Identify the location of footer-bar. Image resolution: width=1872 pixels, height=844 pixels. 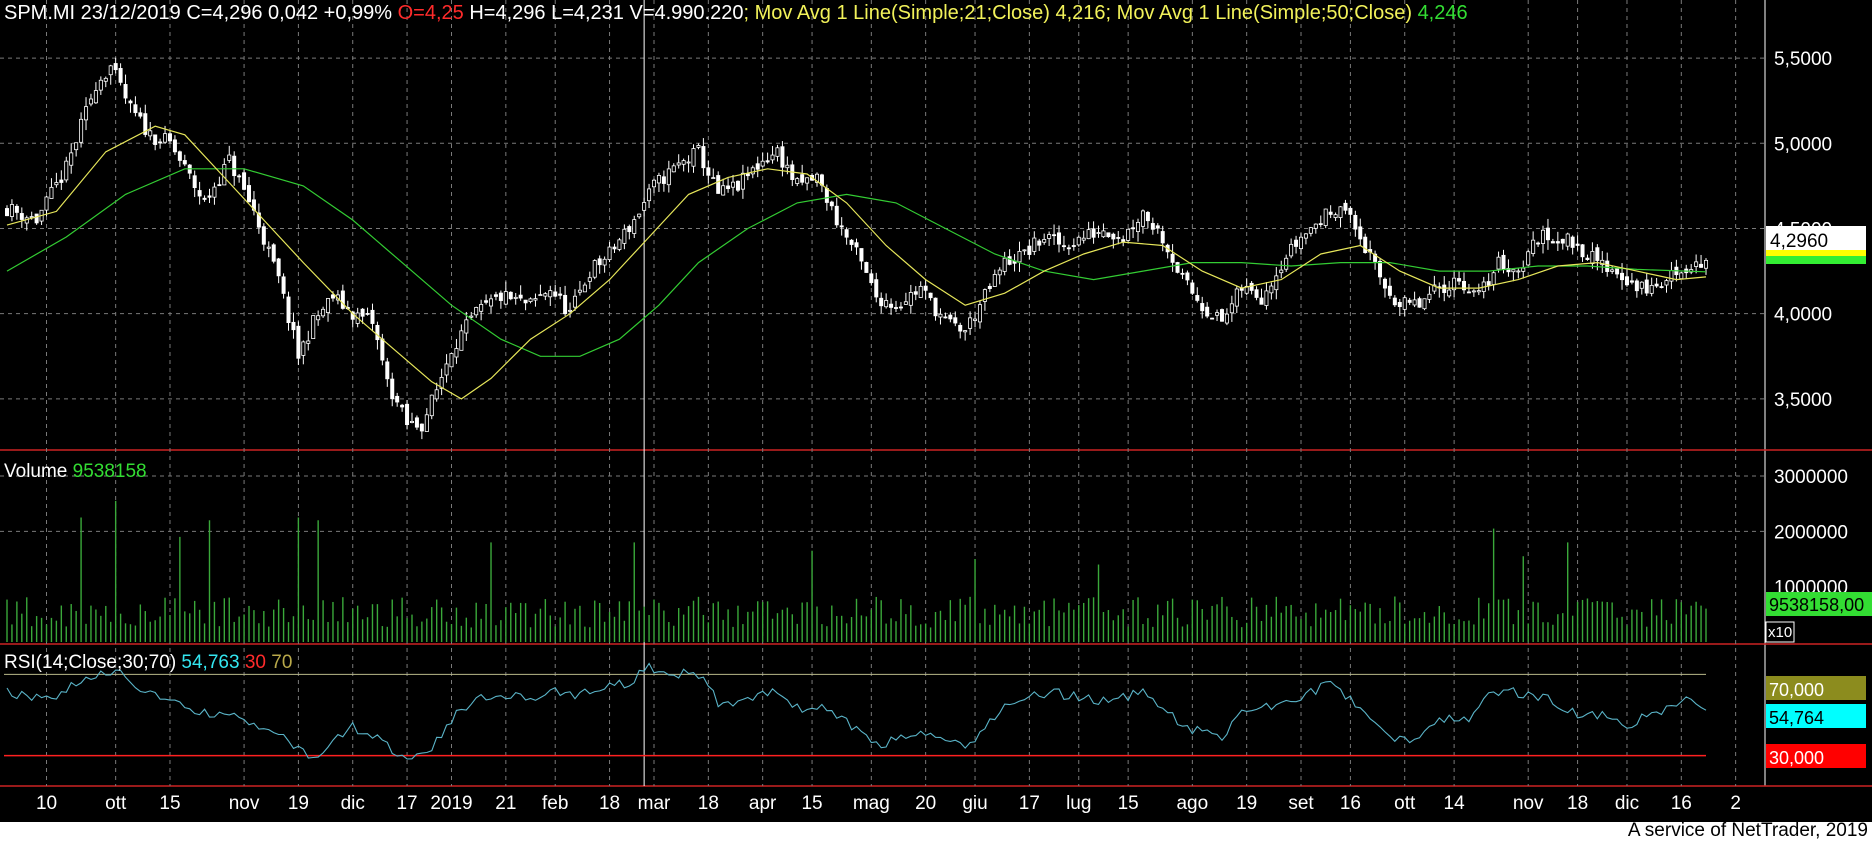
(936, 833).